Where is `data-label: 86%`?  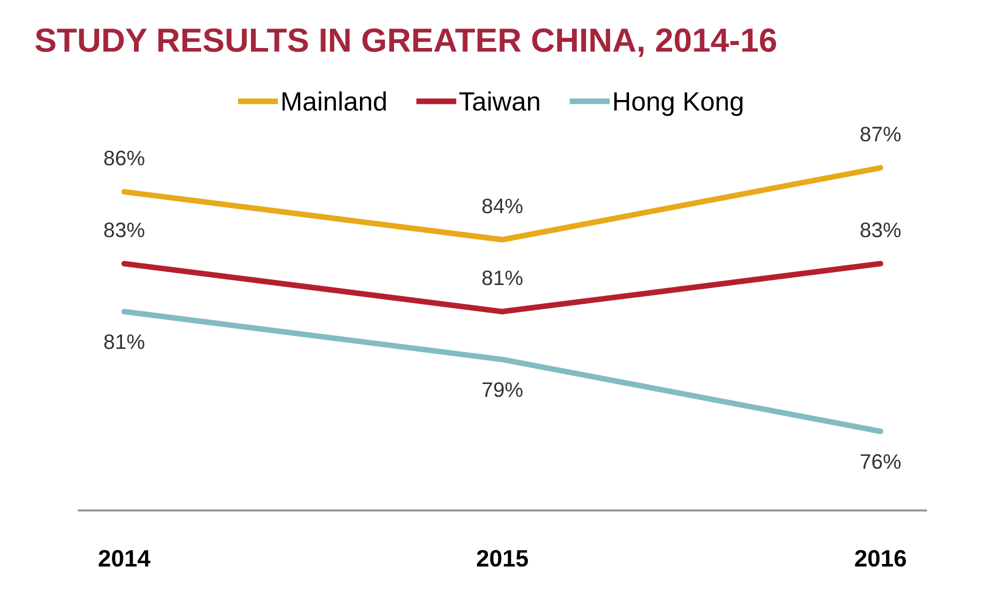 data-label: 86% is located at coordinates (124, 158).